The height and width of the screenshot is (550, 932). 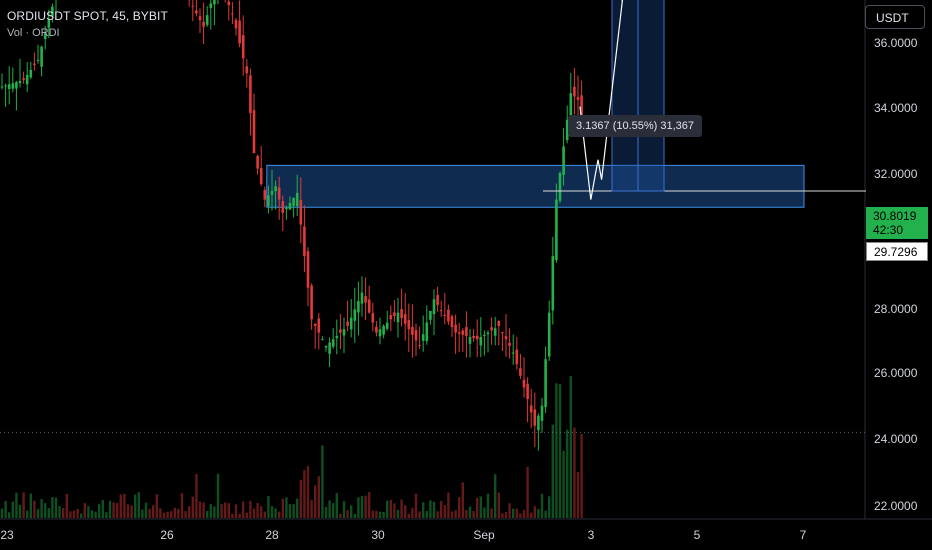 I want to click on time-tick: 26, so click(x=167, y=535).